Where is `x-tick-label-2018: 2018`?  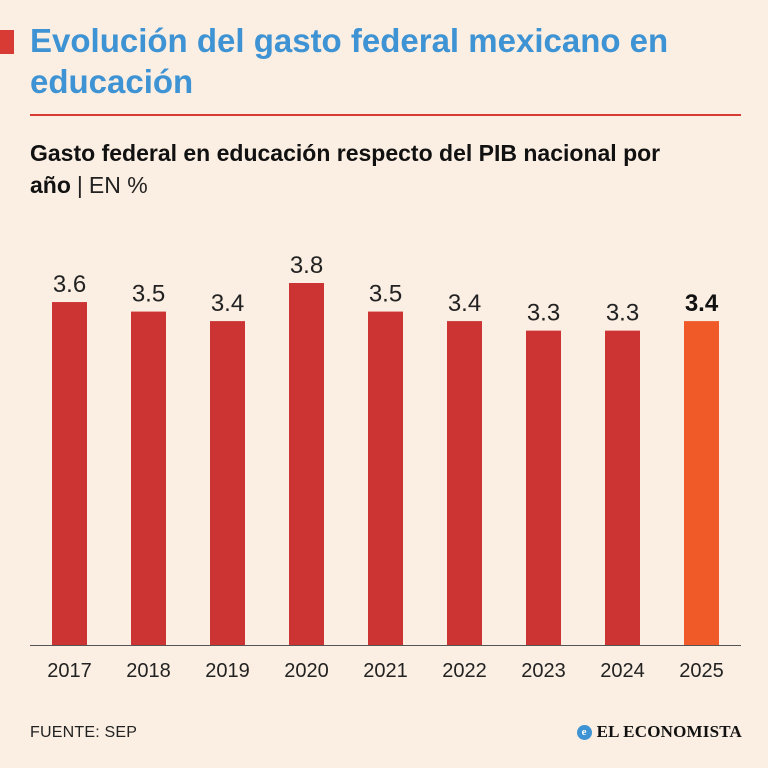
x-tick-label-2018: 2018 is located at coordinates (148, 671).